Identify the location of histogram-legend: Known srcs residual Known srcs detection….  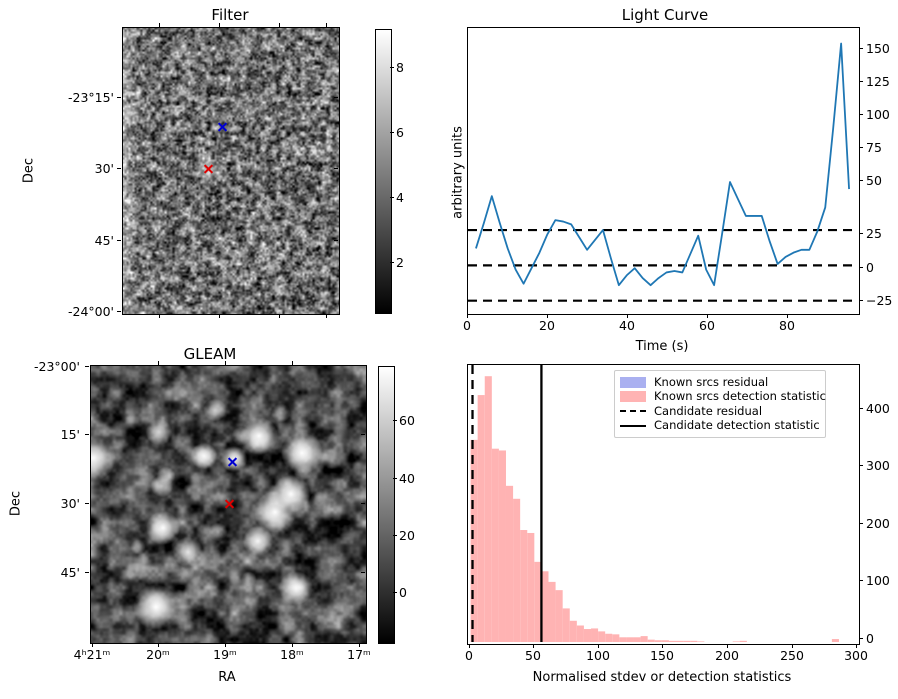
(720, 404).